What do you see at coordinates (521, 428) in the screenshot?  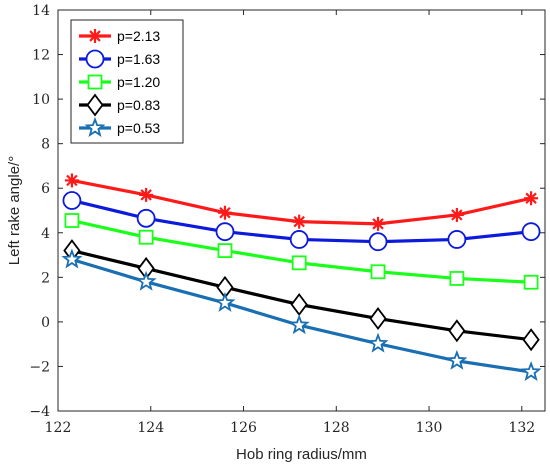 I see `x-tick-label: 132` at bounding box center [521, 428].